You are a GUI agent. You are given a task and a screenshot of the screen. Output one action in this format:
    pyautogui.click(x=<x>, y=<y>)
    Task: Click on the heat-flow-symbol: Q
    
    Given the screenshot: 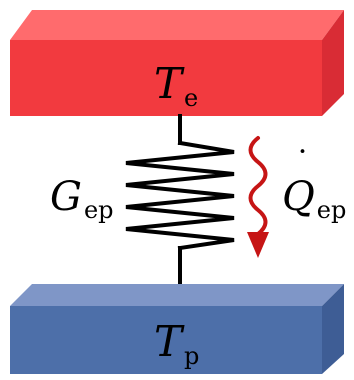 What is the action you would take?
    pyautogui.click(x=298, y=197)
    